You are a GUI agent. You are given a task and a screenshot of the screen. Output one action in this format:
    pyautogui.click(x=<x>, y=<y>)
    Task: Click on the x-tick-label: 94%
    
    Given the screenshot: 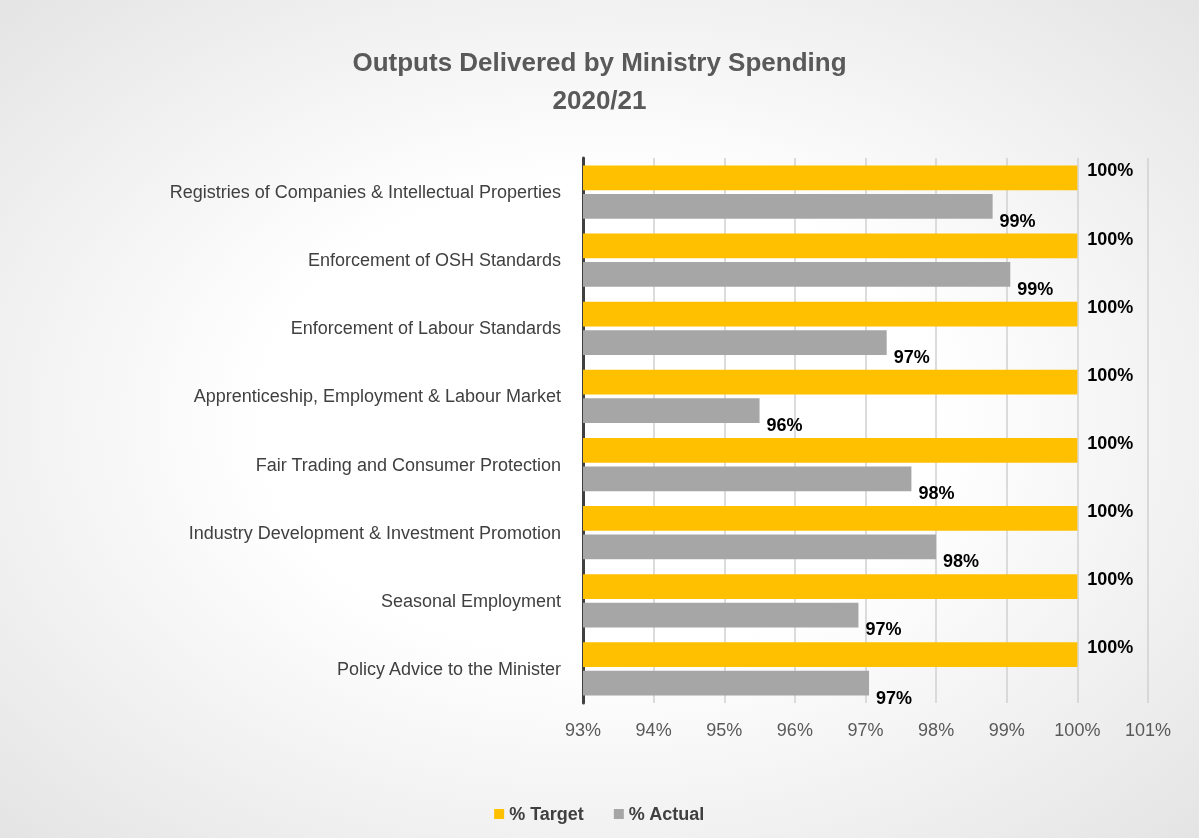 What is the action you would take?
    pyautogui.click(x=653, y=730)
    